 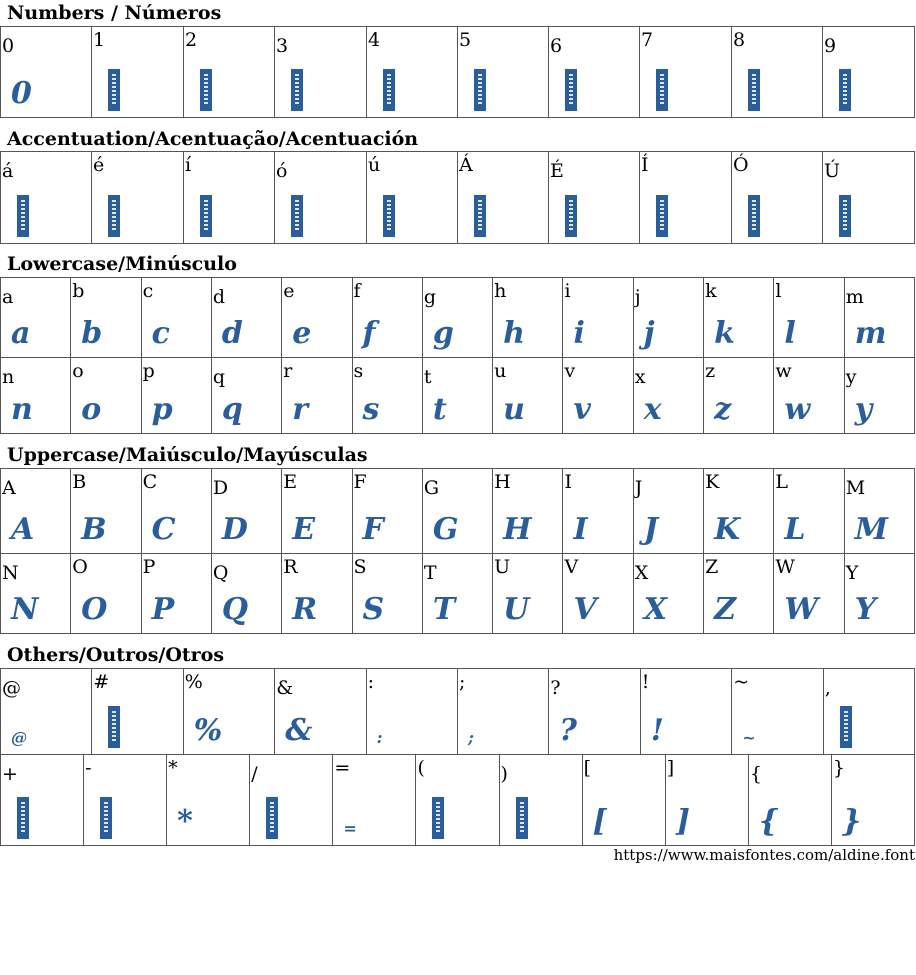 What do you see at coordinates (350, 828) in the screenshot?
I see `glyph-sample: =` at bounding box center [350, 828].